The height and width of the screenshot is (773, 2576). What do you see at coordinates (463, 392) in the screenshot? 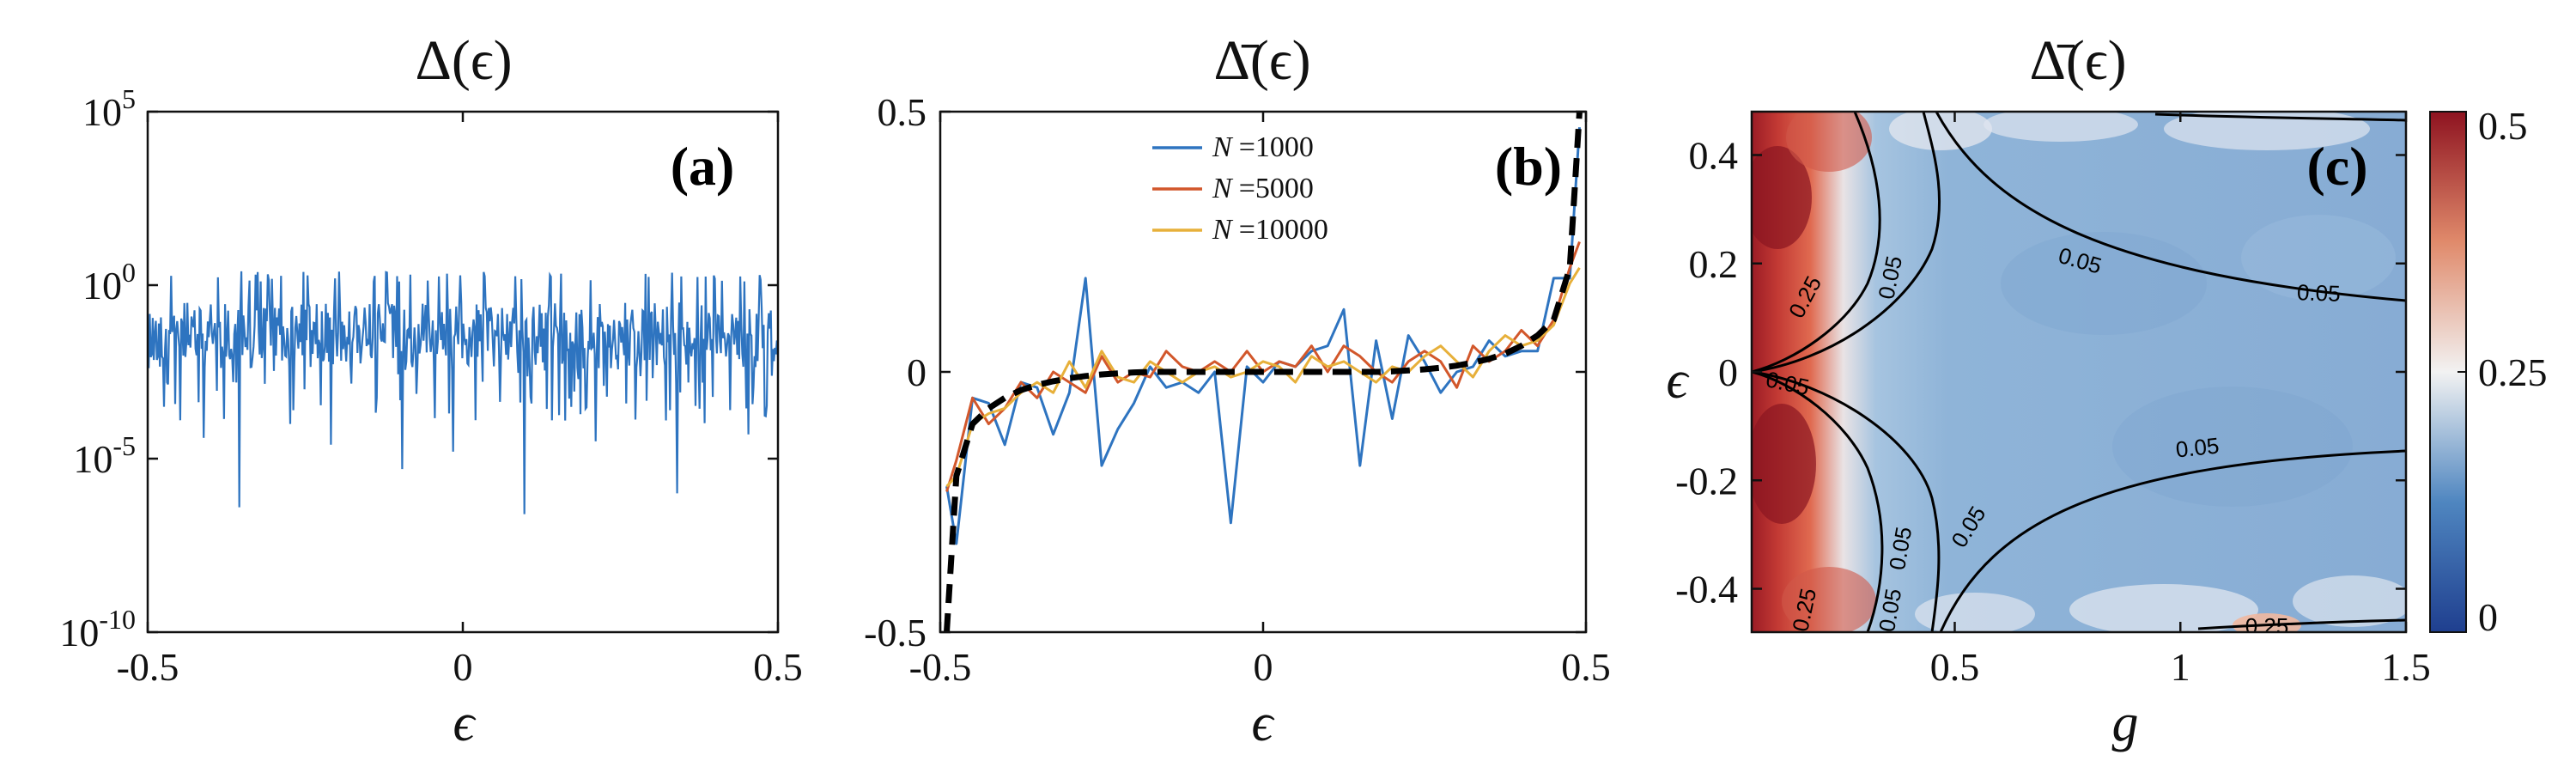
I see `series-delta` at bounding box center [463, 392].